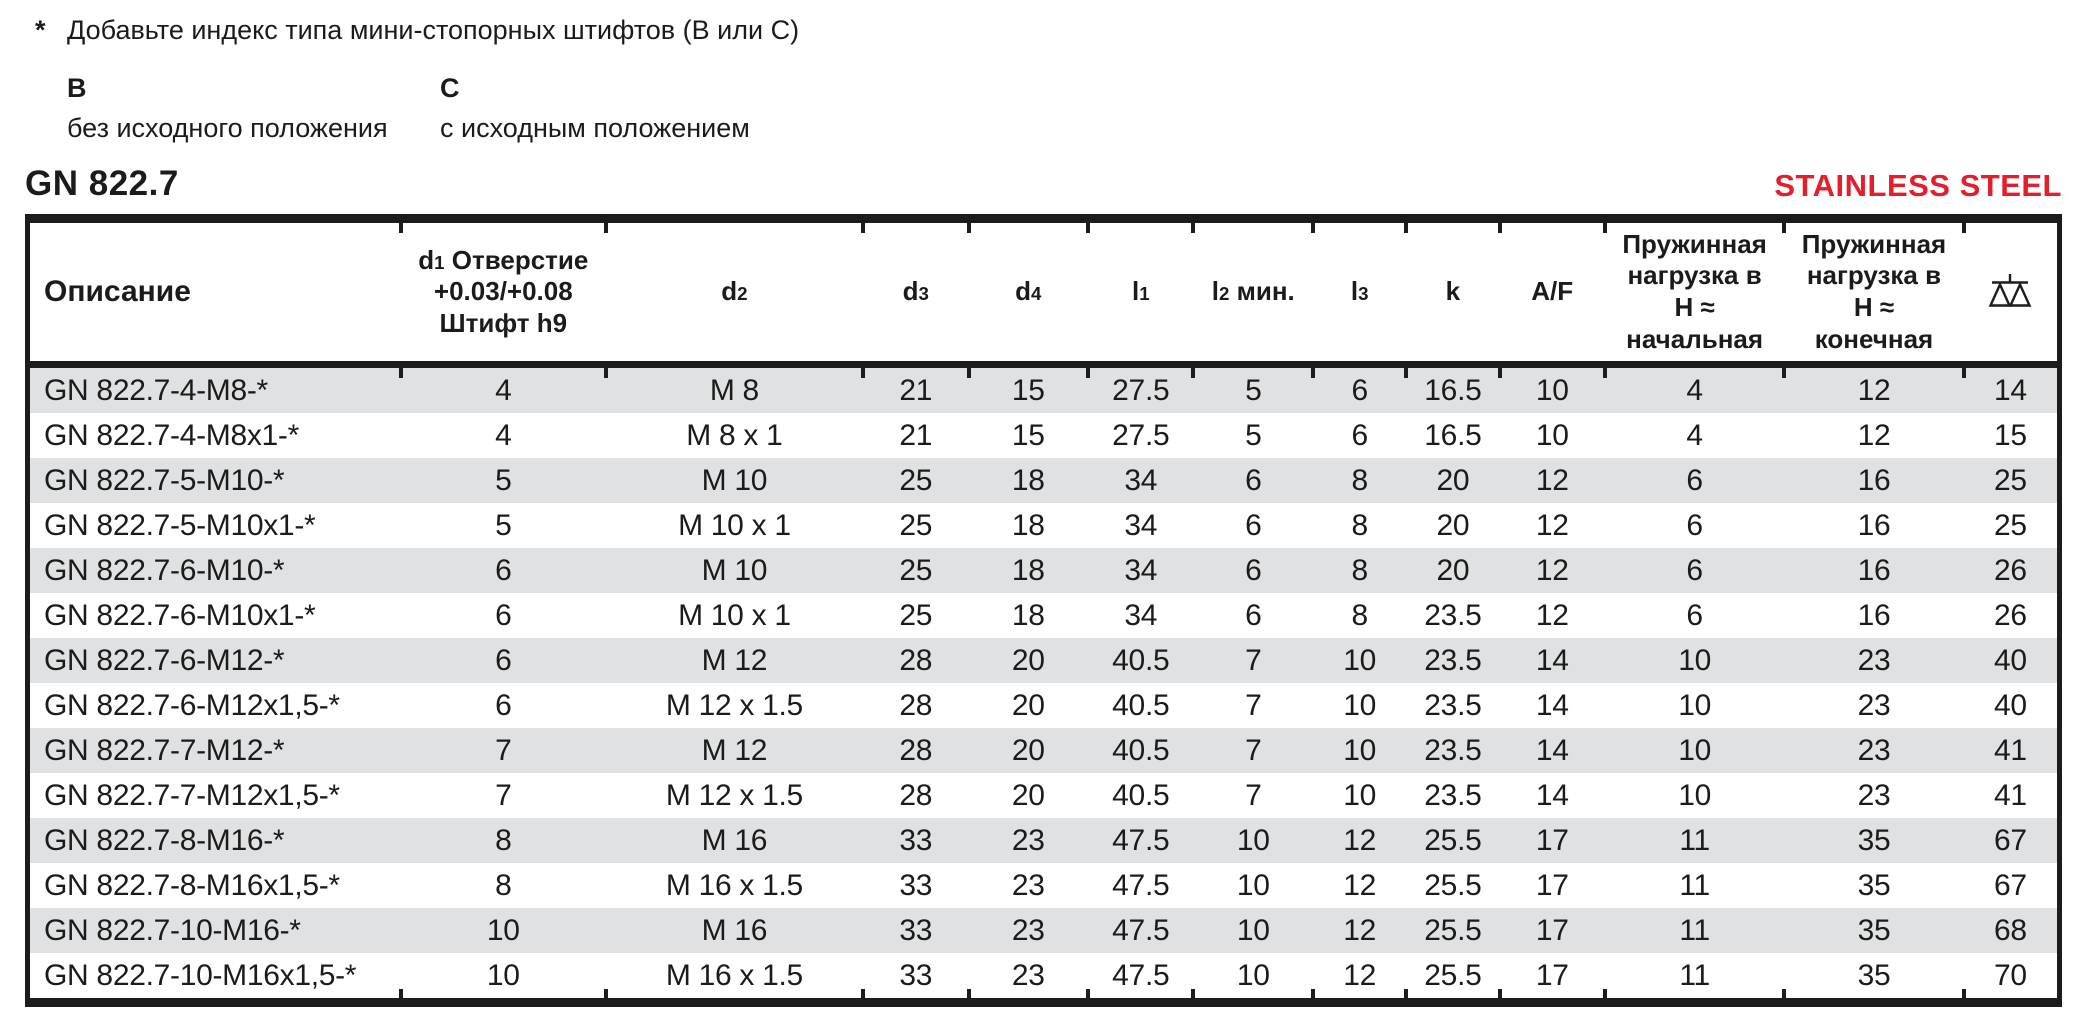 Image resolution: width=2084 pixels, height=1026 pixels. What do you see at coordinates (1453, 661) in the screenshot?
I see `value-cell: 23.5` at bounding box center [1453, 661].